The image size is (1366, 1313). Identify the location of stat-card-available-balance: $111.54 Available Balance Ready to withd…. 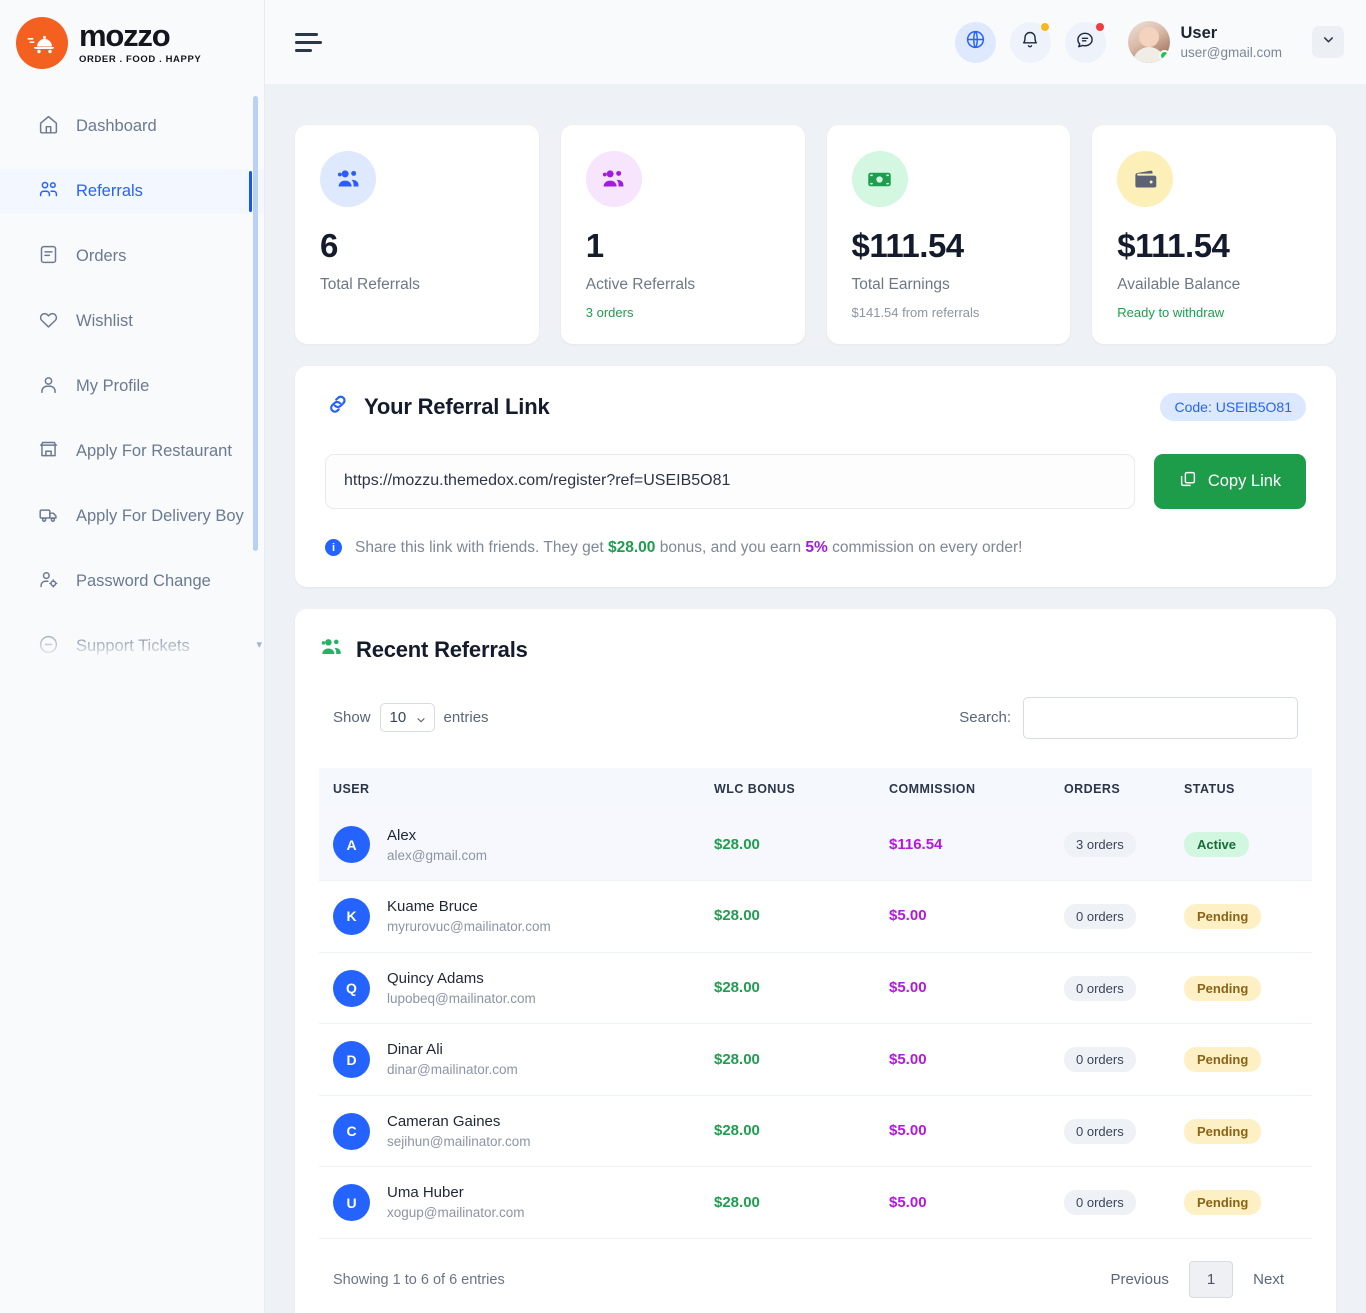
(1214, 234).